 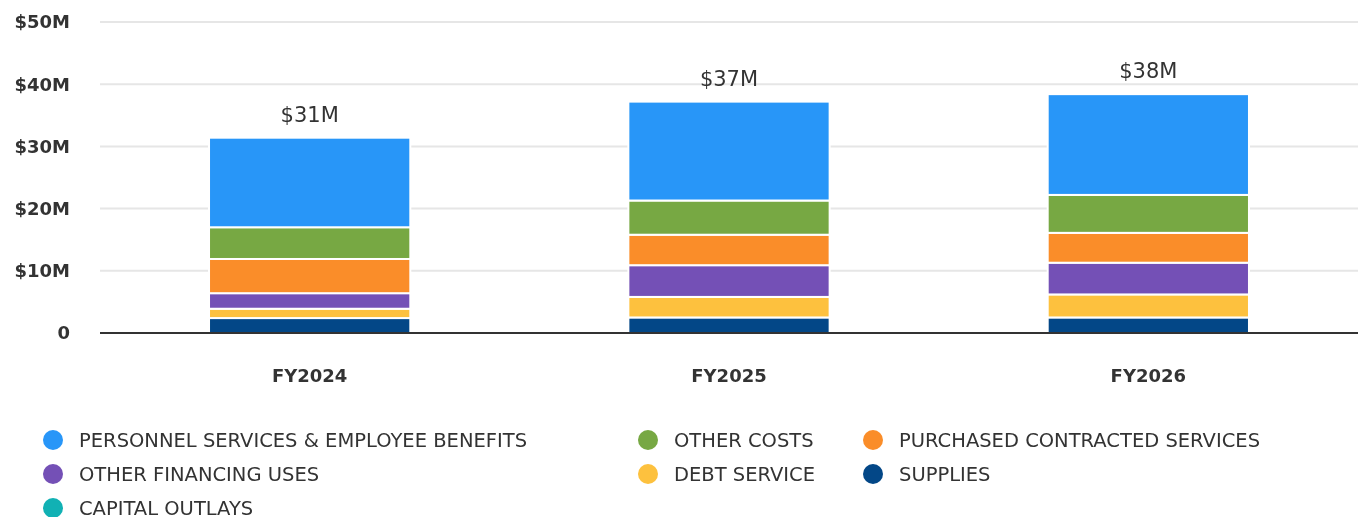 What do you see at coordinates (63, 333) in the screenshot?
I see `y-tick-label: 0` at bounding box center [63, 333].